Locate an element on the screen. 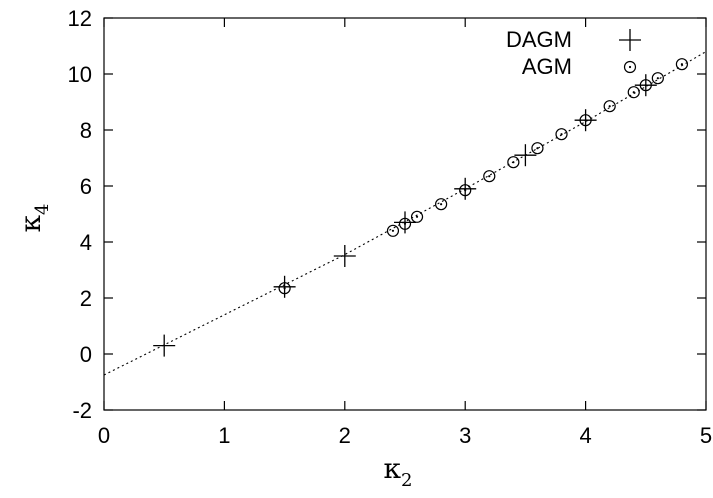 The image size is (713, 498). x-tick-label: 1 is located at coordinates (224, 435).